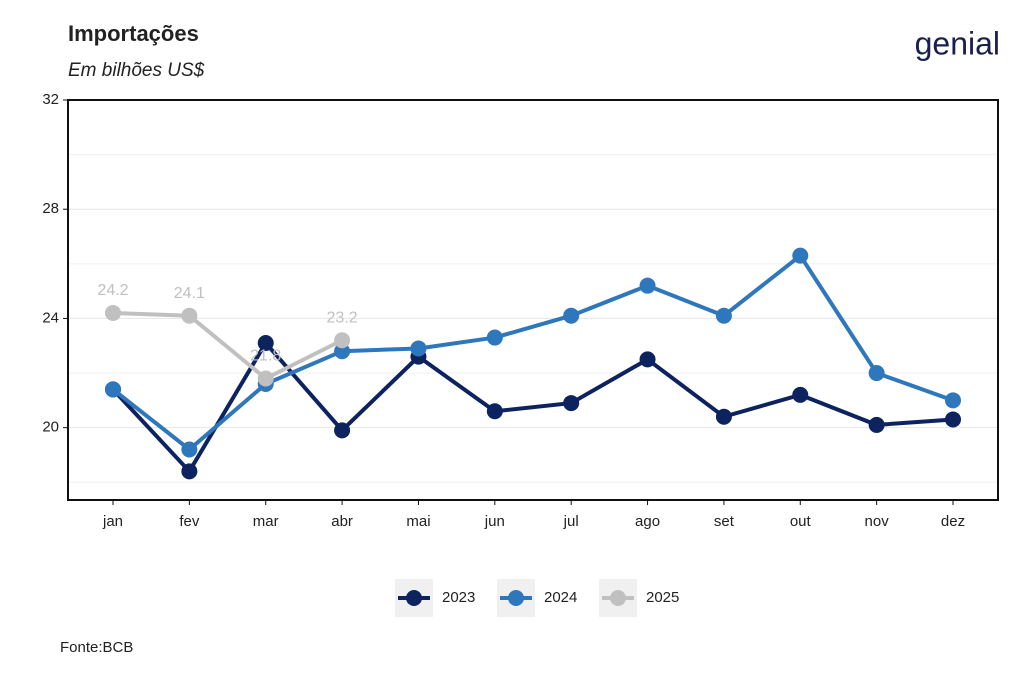 The height and width of the screenshot is (682, 1024). What do you see at coordinates (266, 521) in the screenshot?
I see `x-tick-label: mar` at bounding box center [266, 521].